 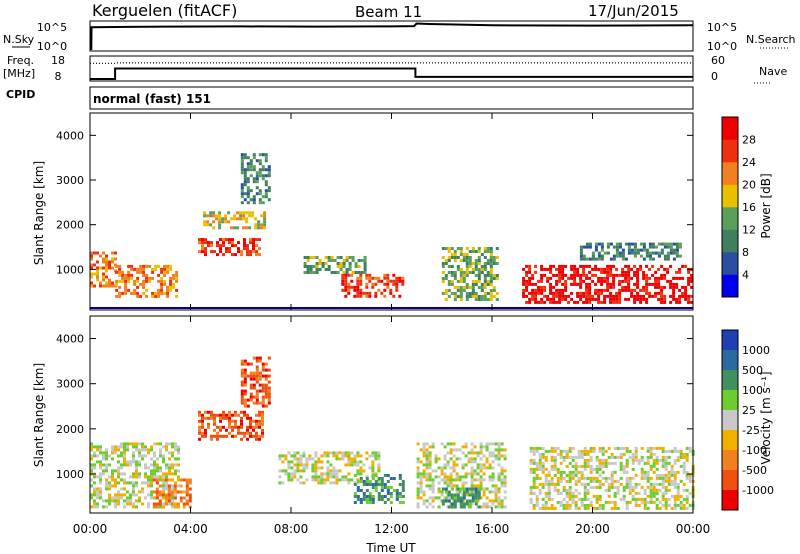 I want to click on xtick-label: 00:00, so click(x=90, y=529).